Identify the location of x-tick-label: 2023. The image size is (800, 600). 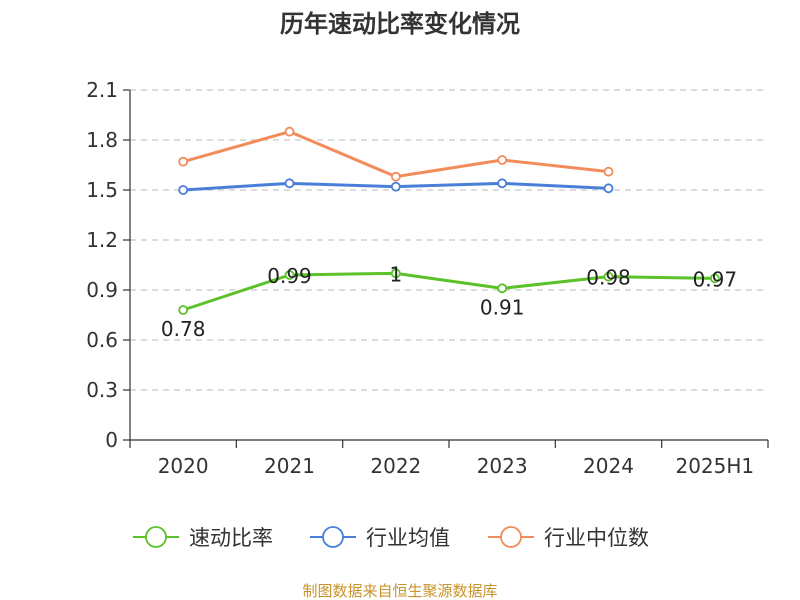
(502, 466).